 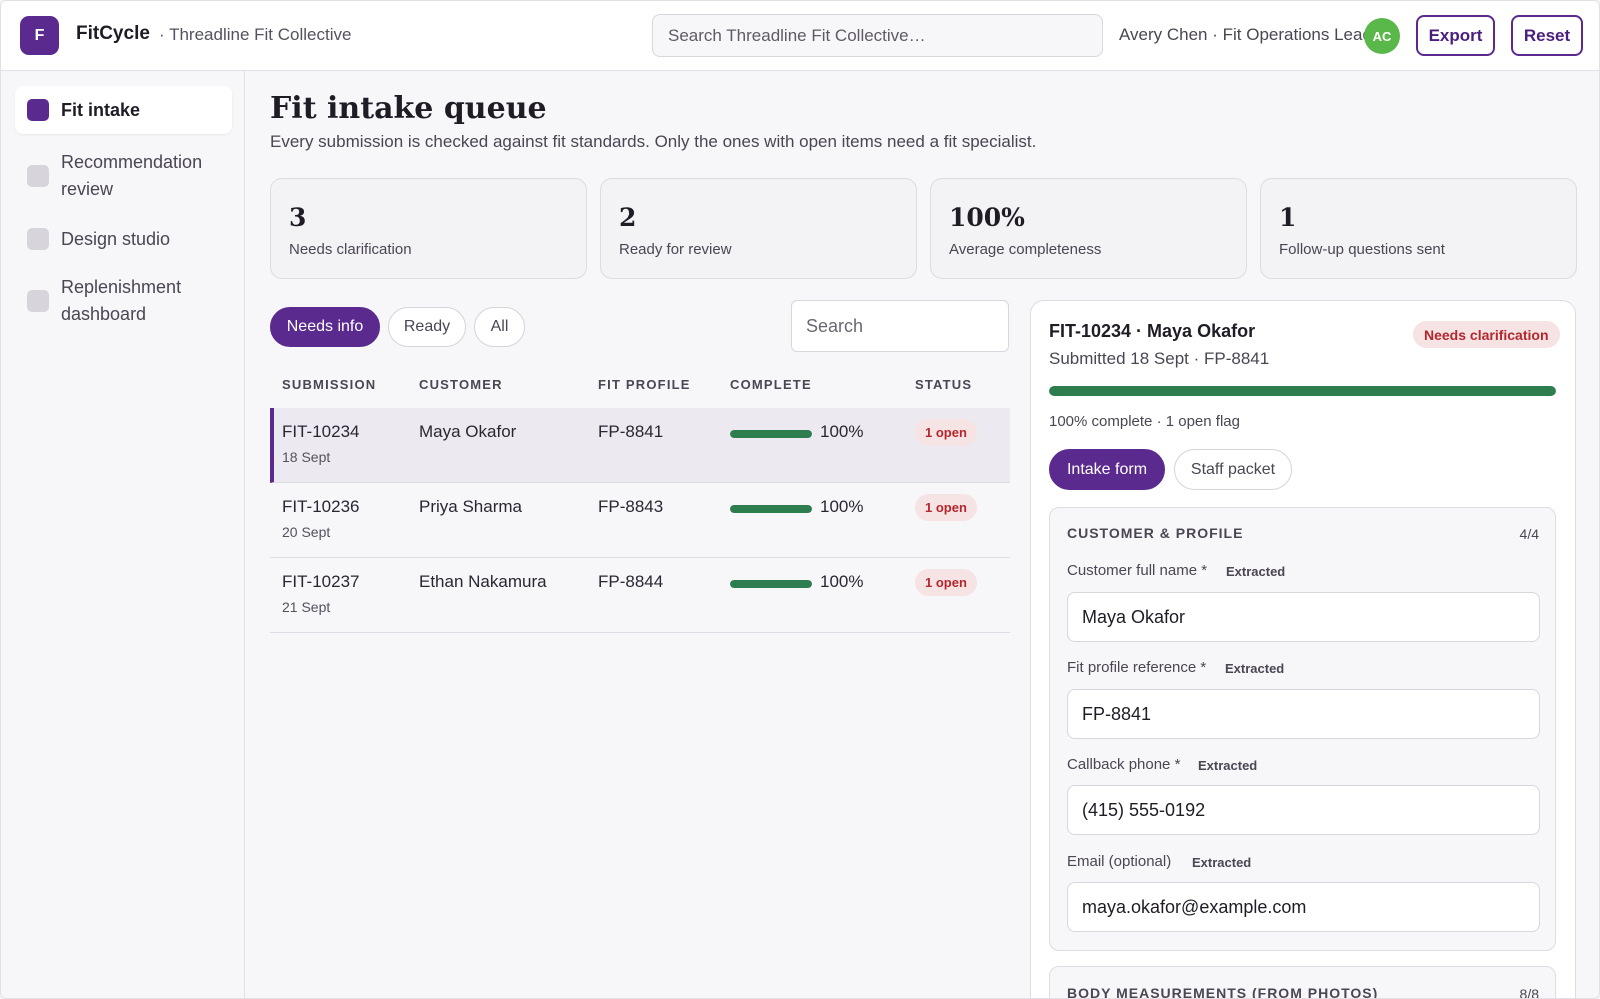 What do you see at coordinates (758, 228) in the screenshot?
I see `kpi-card-ready-for-review: 2 Ready for review` at bounding box center [758, 228].